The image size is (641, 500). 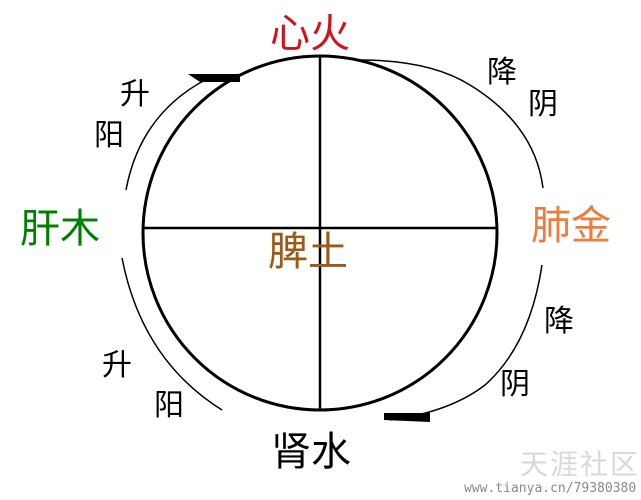 I want to click on arrow-head-bottom, so click(x=407, y=417).